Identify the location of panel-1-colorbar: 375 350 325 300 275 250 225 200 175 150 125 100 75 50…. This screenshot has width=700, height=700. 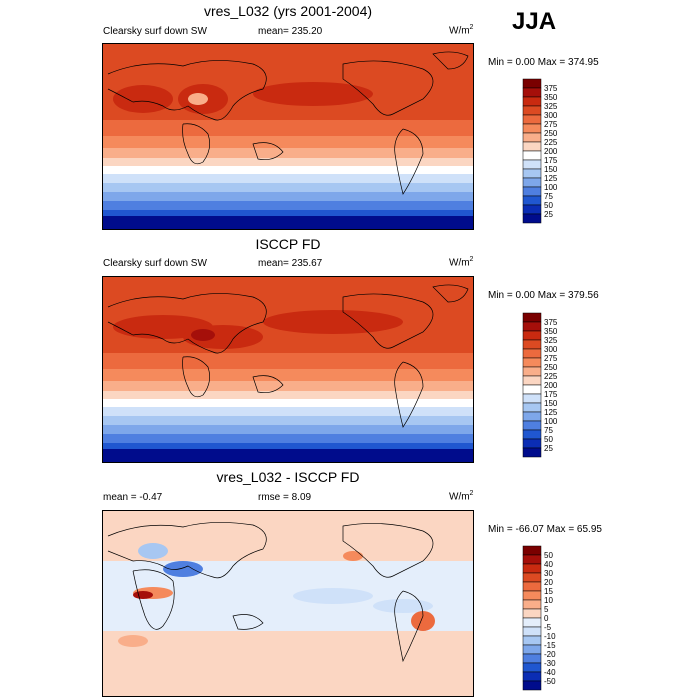
(552, 152).